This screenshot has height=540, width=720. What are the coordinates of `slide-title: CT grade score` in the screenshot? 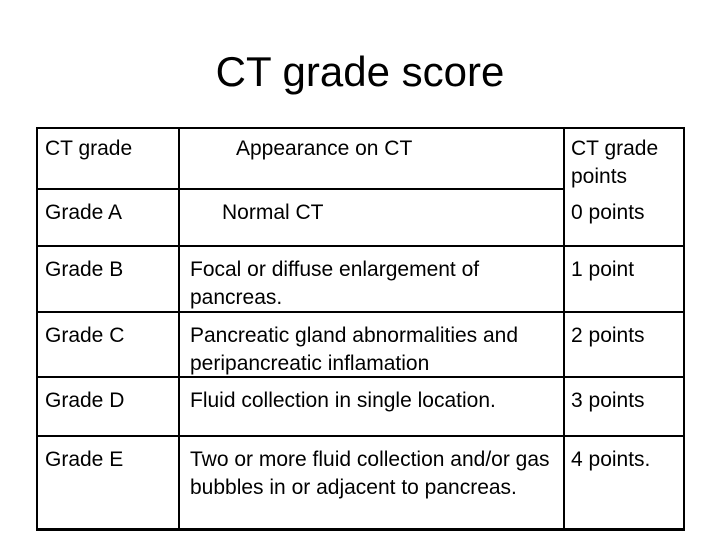 It's located at (360, 71).